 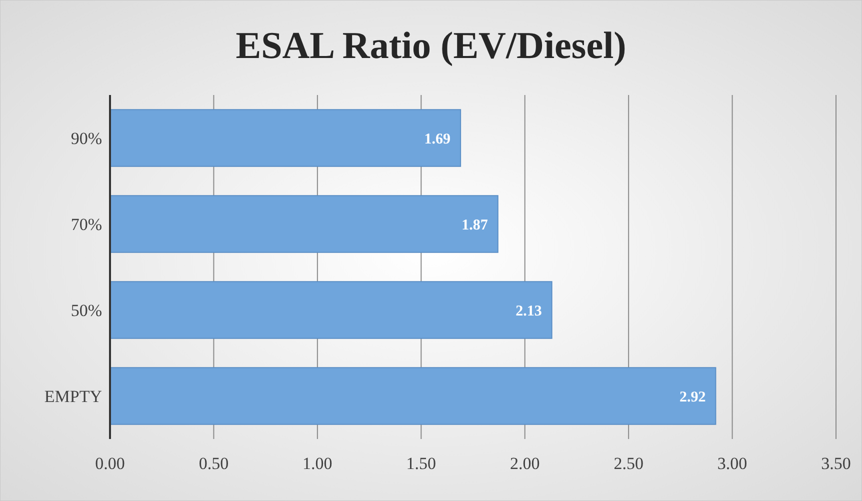 I want to click on x-tick-label: 3.50, so click(x=836, y=463).